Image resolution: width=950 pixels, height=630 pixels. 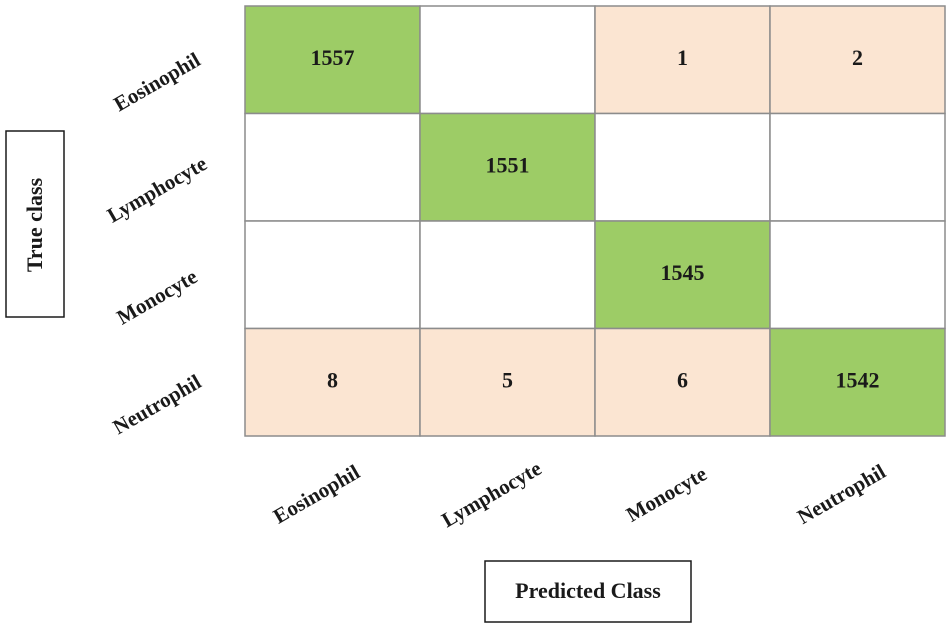 I want to click on row-label-neutrophil: Neutrophil, so click(x=157, y=404).